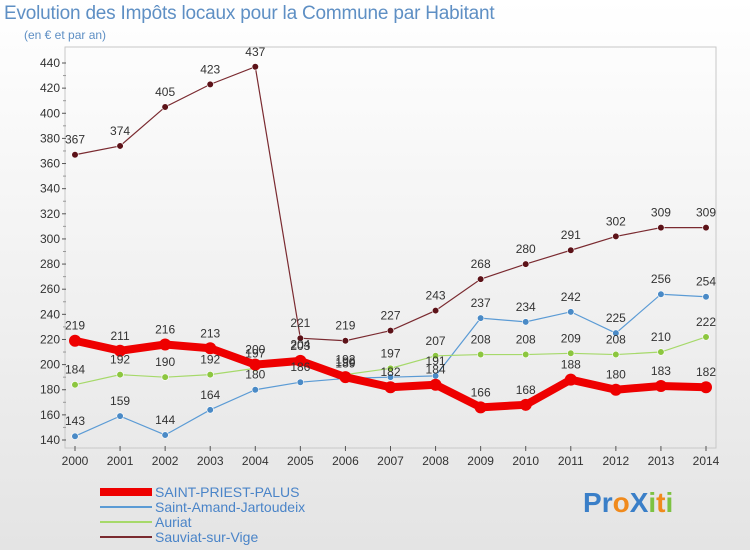 The height and width of the screenshot is (550, 750). I want to click on legend-label: SAINT-PRIEST-PALUS, so click(227, 491).